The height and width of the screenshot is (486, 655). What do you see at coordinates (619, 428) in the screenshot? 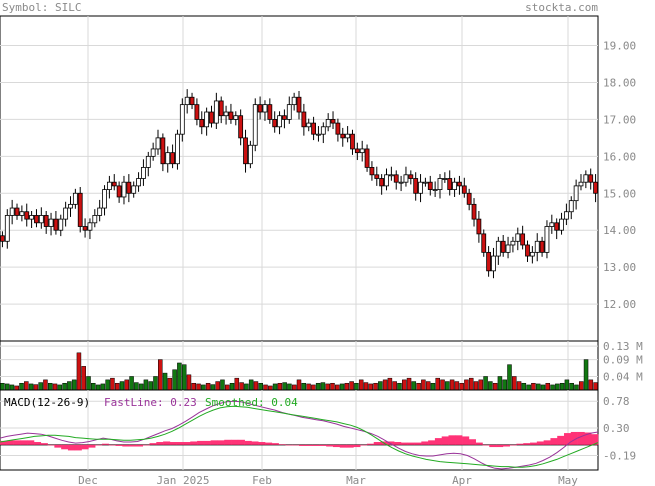
I see `macd-tick-labels: 0.78 0.30 -0.19` at bounding box center [619, 428].